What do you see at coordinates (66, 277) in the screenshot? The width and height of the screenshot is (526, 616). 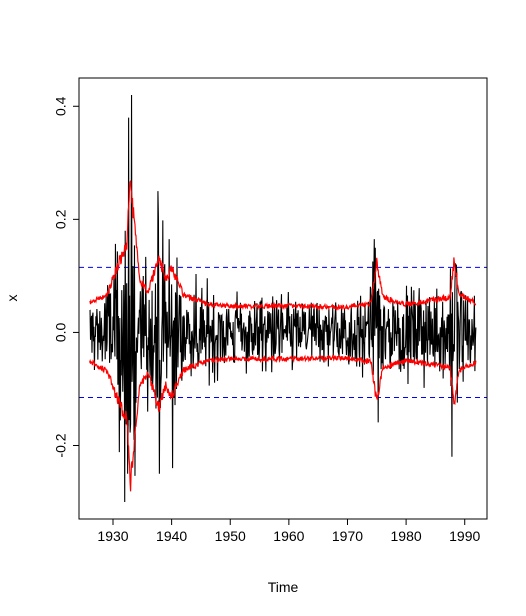 I see `y-axis: -0.2 0.0 0.2 0.4` at bounding box center [66, 277].